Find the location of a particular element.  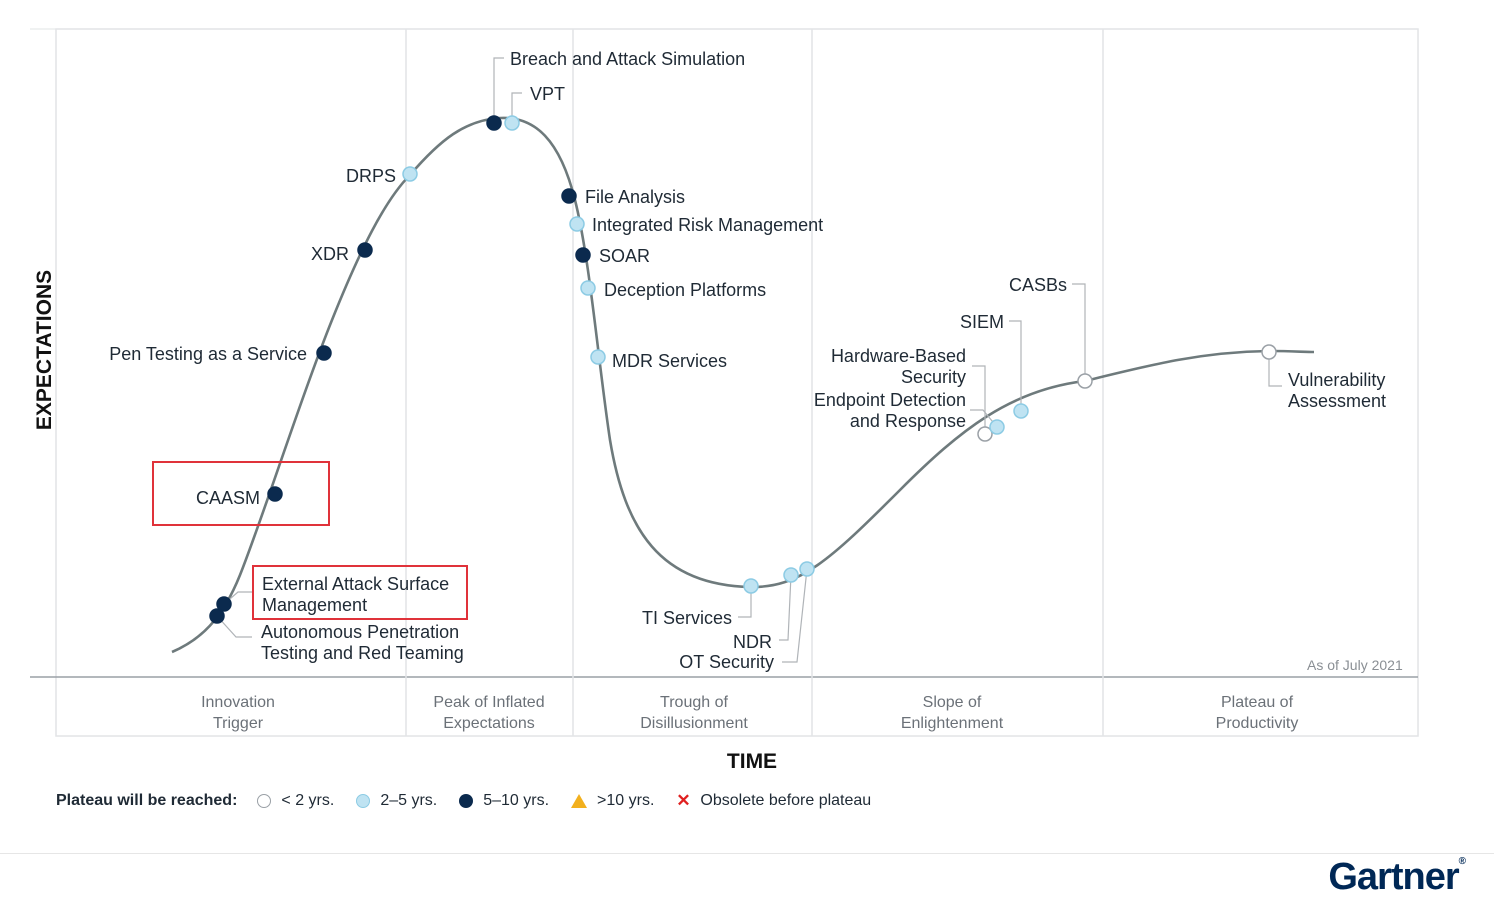

tech-label-casbs: CASBs is located at coordinates (1038, 285).